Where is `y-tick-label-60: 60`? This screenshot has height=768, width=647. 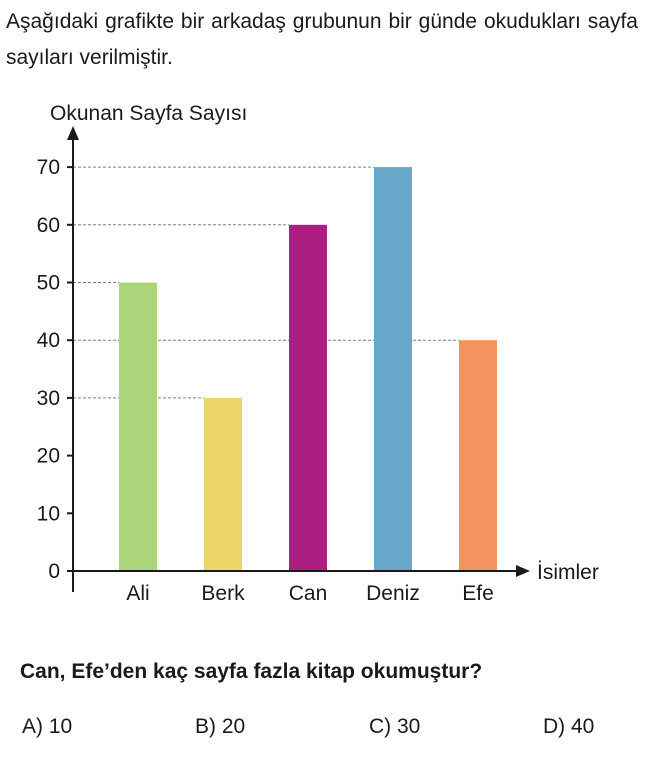 y-tick-label-60: 60 is located at coordinates (48, 225).